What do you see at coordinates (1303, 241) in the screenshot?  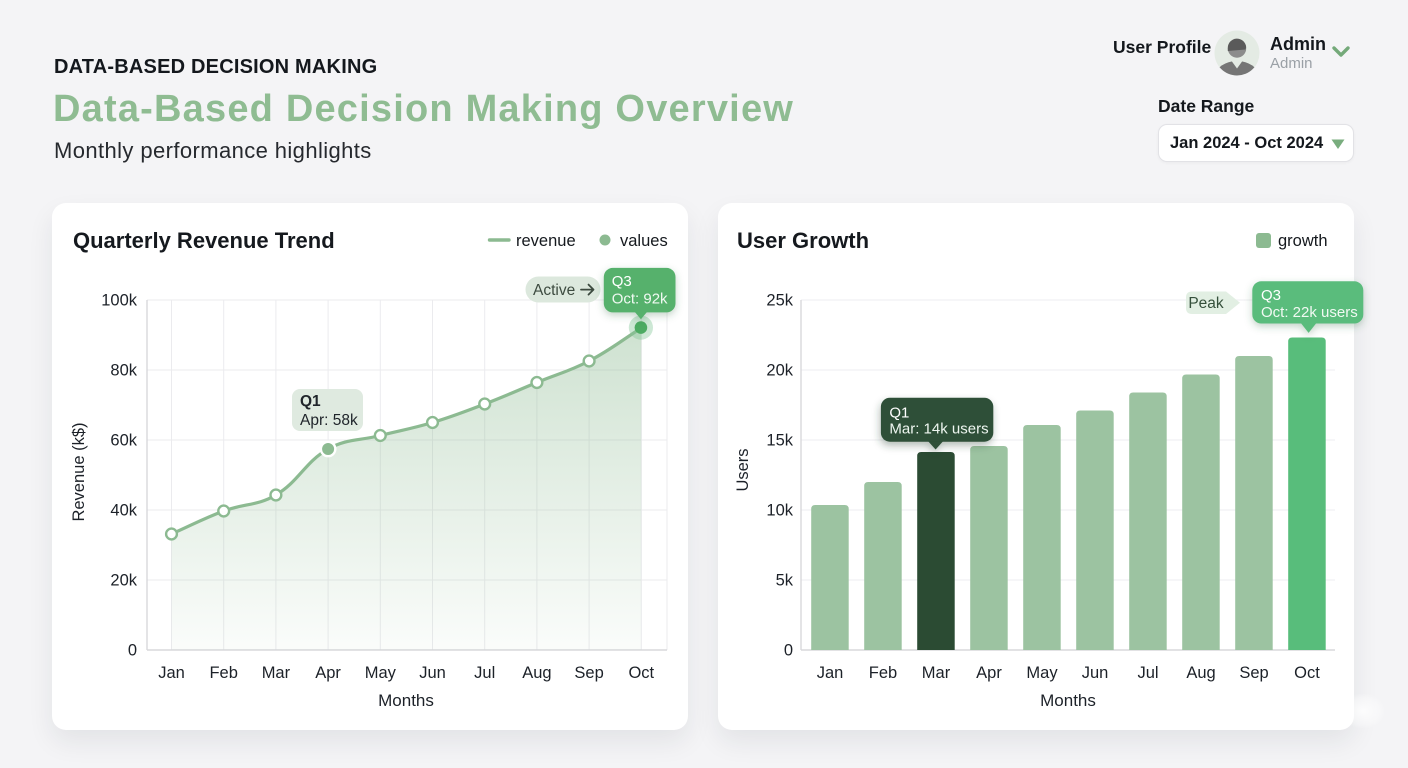 I see `svg-text: growth` at bounding box center [1303, 241].